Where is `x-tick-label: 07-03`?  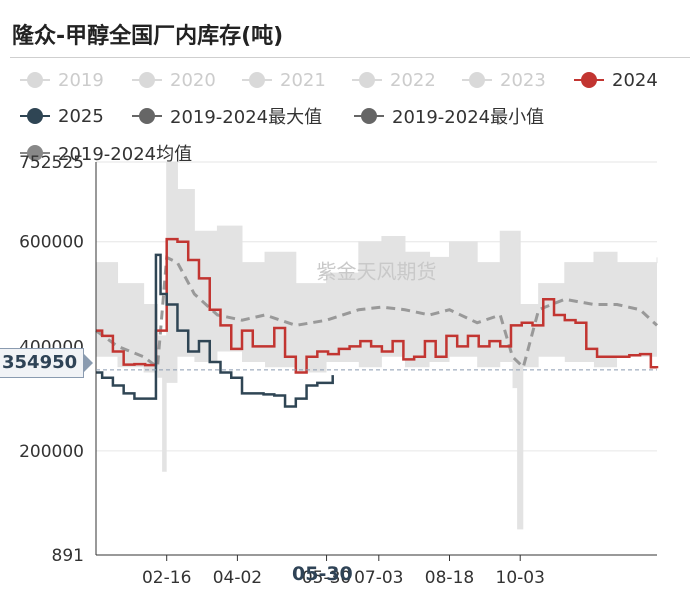
x-tick-label: 07-03 is located at coordinates (378, 578).